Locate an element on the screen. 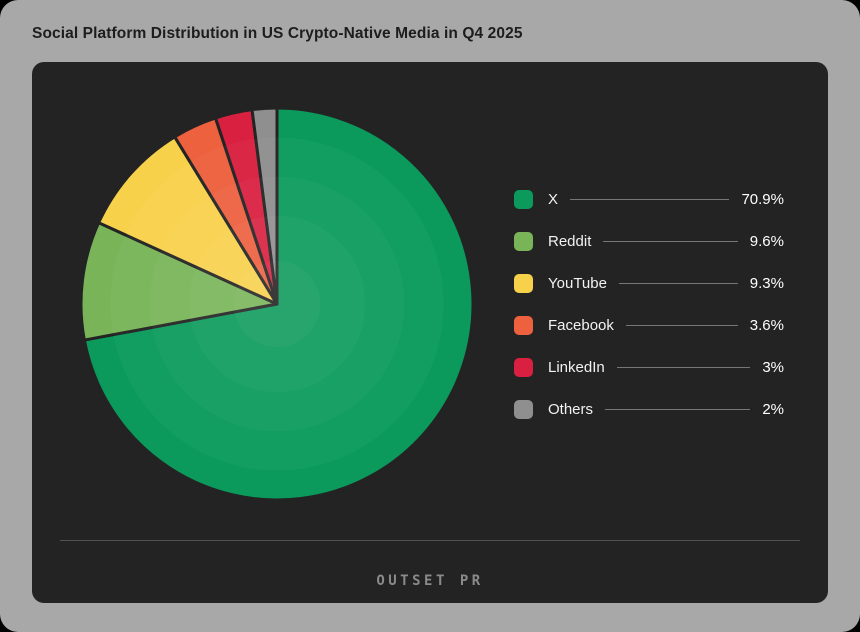 The image size is (860, 632). legend-row: Others 2% is located at coordinates (649, 409).